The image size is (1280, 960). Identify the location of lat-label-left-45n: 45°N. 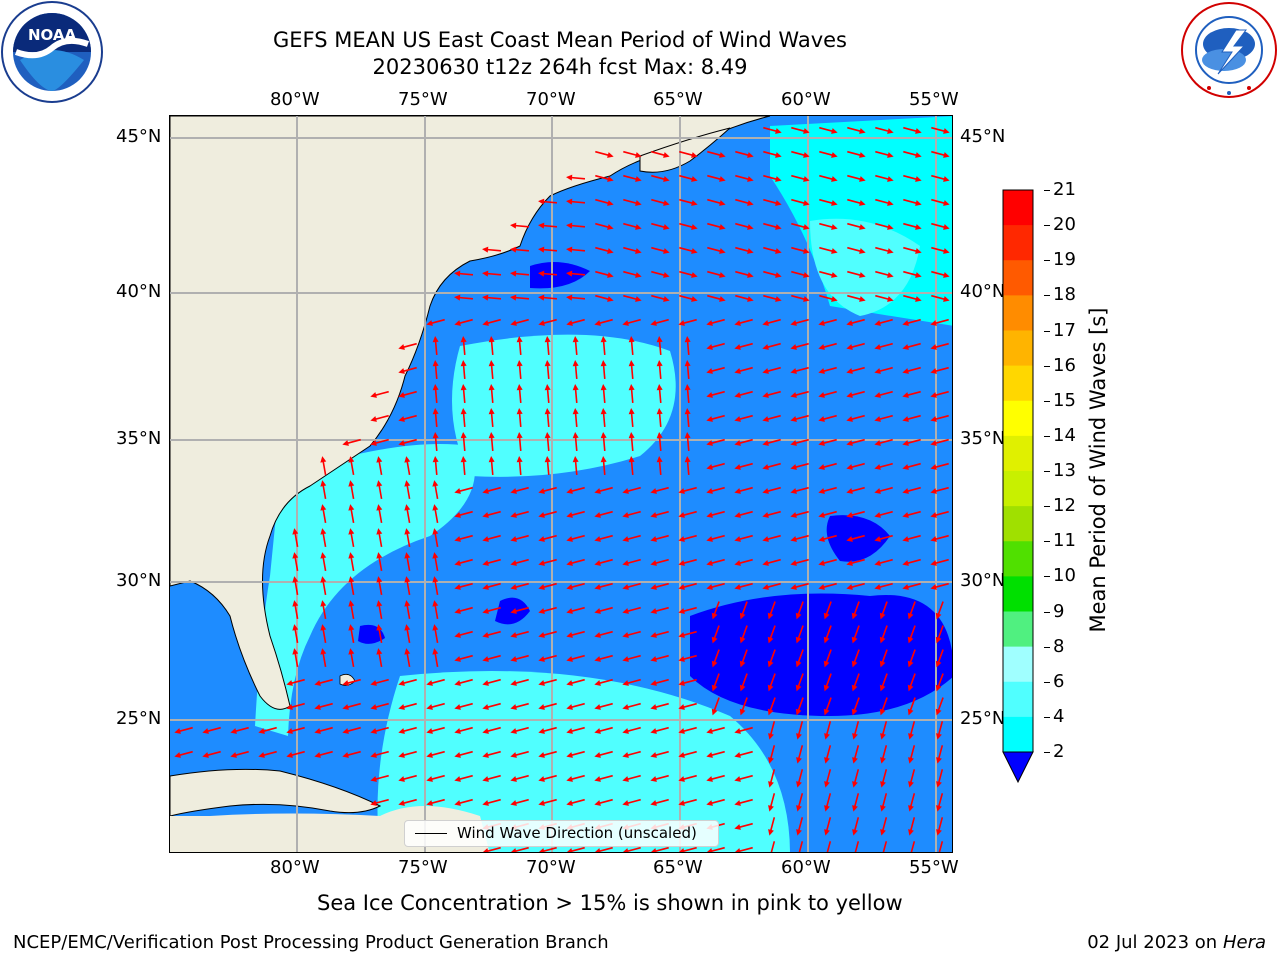
(139, 136).